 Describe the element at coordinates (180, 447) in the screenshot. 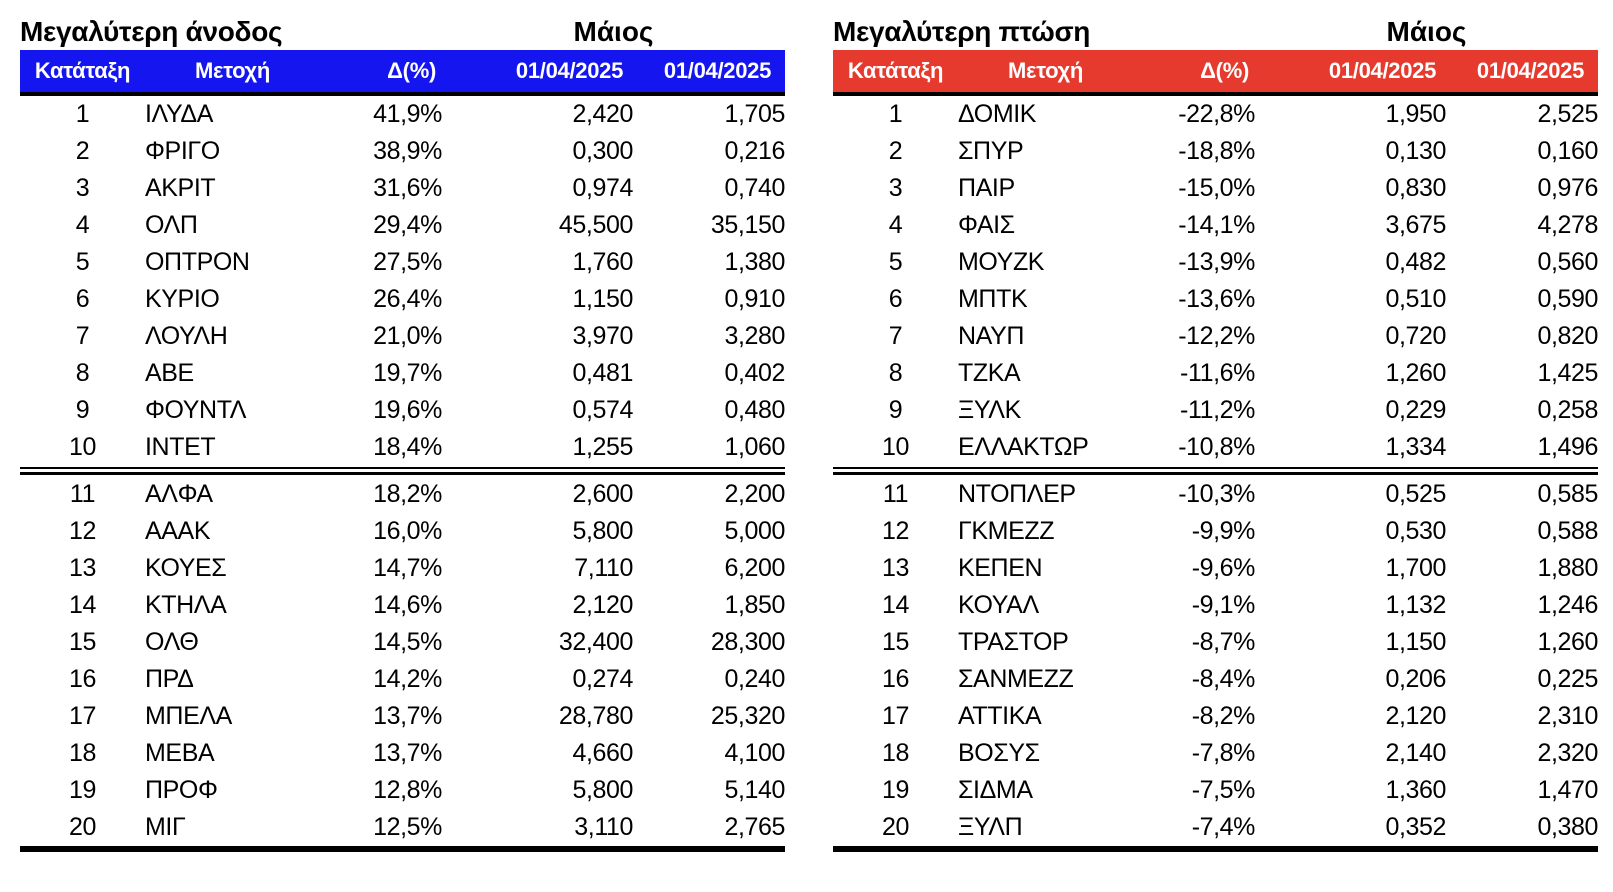

I see `stock-cell: ΙΝΤΕΤ` at that location.